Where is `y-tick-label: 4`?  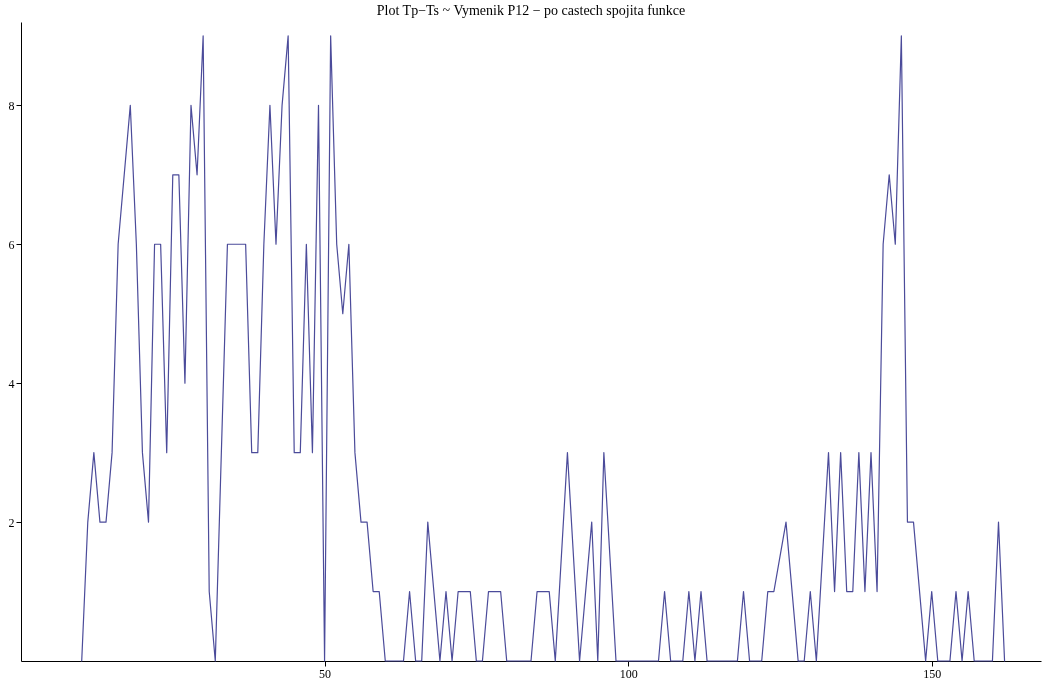
y-tick-label: 4 is located at coordinates (11, 383).